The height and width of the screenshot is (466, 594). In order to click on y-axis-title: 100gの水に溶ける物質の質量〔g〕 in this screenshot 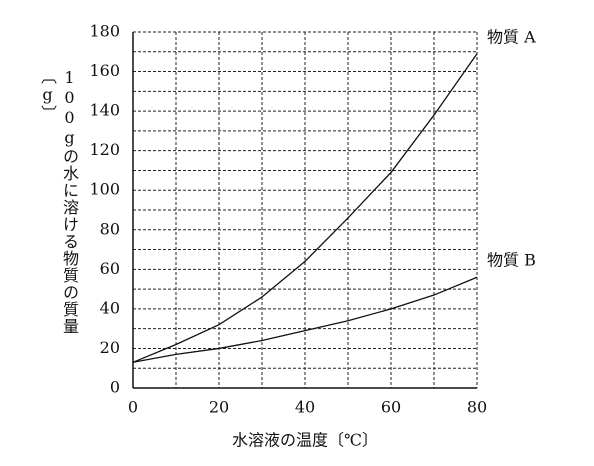, I will do `click(58, 201)`.